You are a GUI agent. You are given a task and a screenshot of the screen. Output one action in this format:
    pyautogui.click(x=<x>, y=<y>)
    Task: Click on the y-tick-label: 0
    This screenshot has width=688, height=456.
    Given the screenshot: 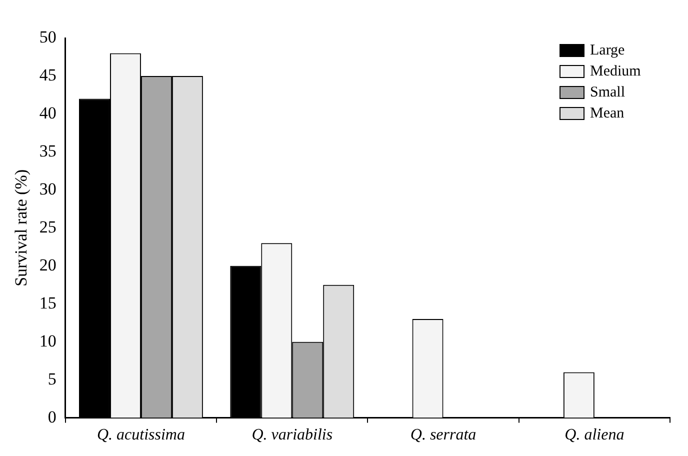 What is the action you would take?
    pyautogui.click(x=52, y=416)
    